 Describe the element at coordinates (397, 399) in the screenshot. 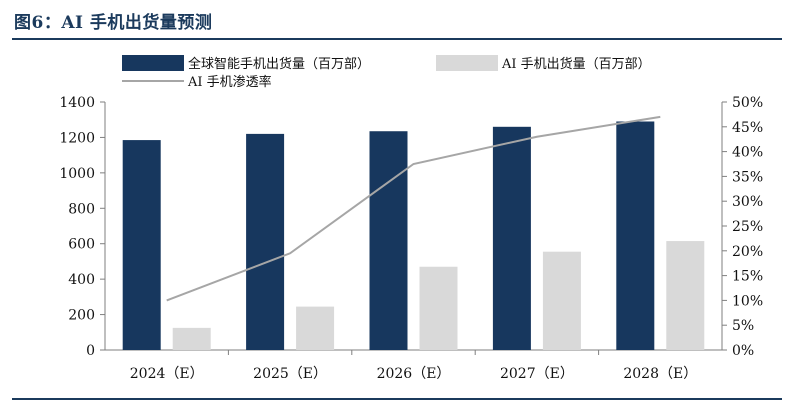

I see `bottom-rule` at that location.